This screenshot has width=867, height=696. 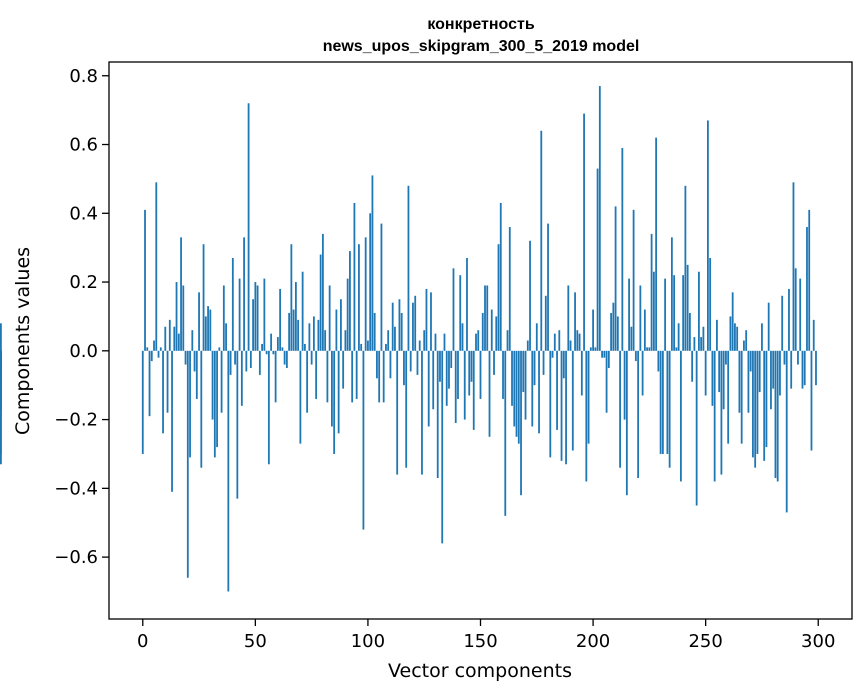 What do you see at coordinates (83, 282) in the screenshot?
I see `y-tick-label: 0.2` at bounding box center [83, 282].